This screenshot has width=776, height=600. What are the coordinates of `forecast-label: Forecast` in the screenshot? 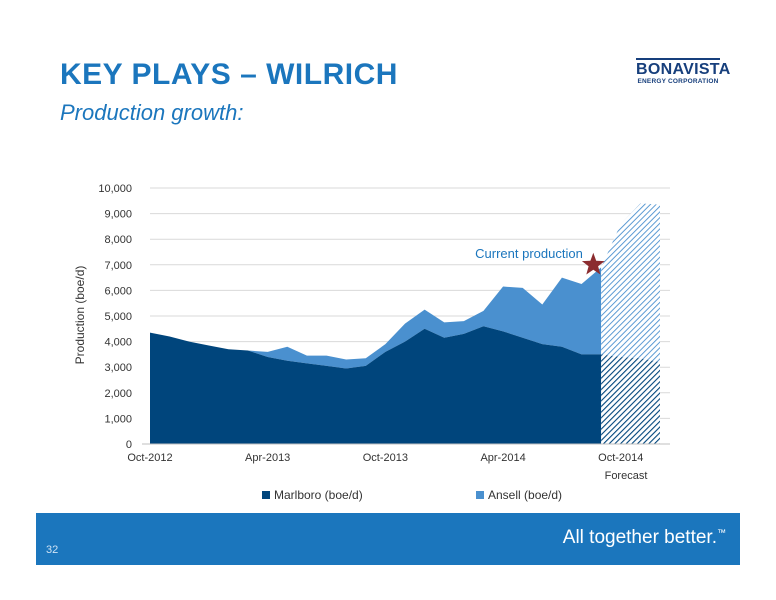 It's located at (626, 476).